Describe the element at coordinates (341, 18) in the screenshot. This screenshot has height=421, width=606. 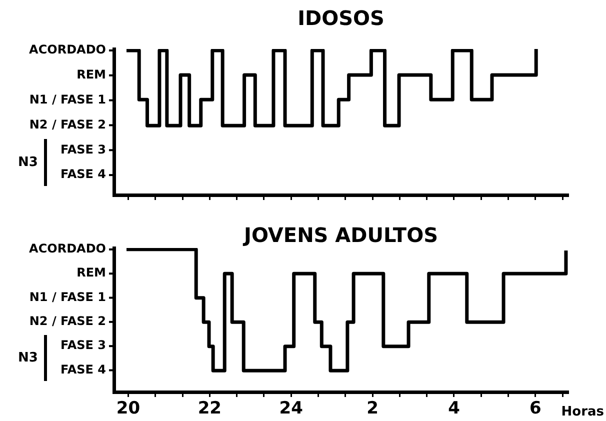
I see `chart-title: IDOSOS` at that location.